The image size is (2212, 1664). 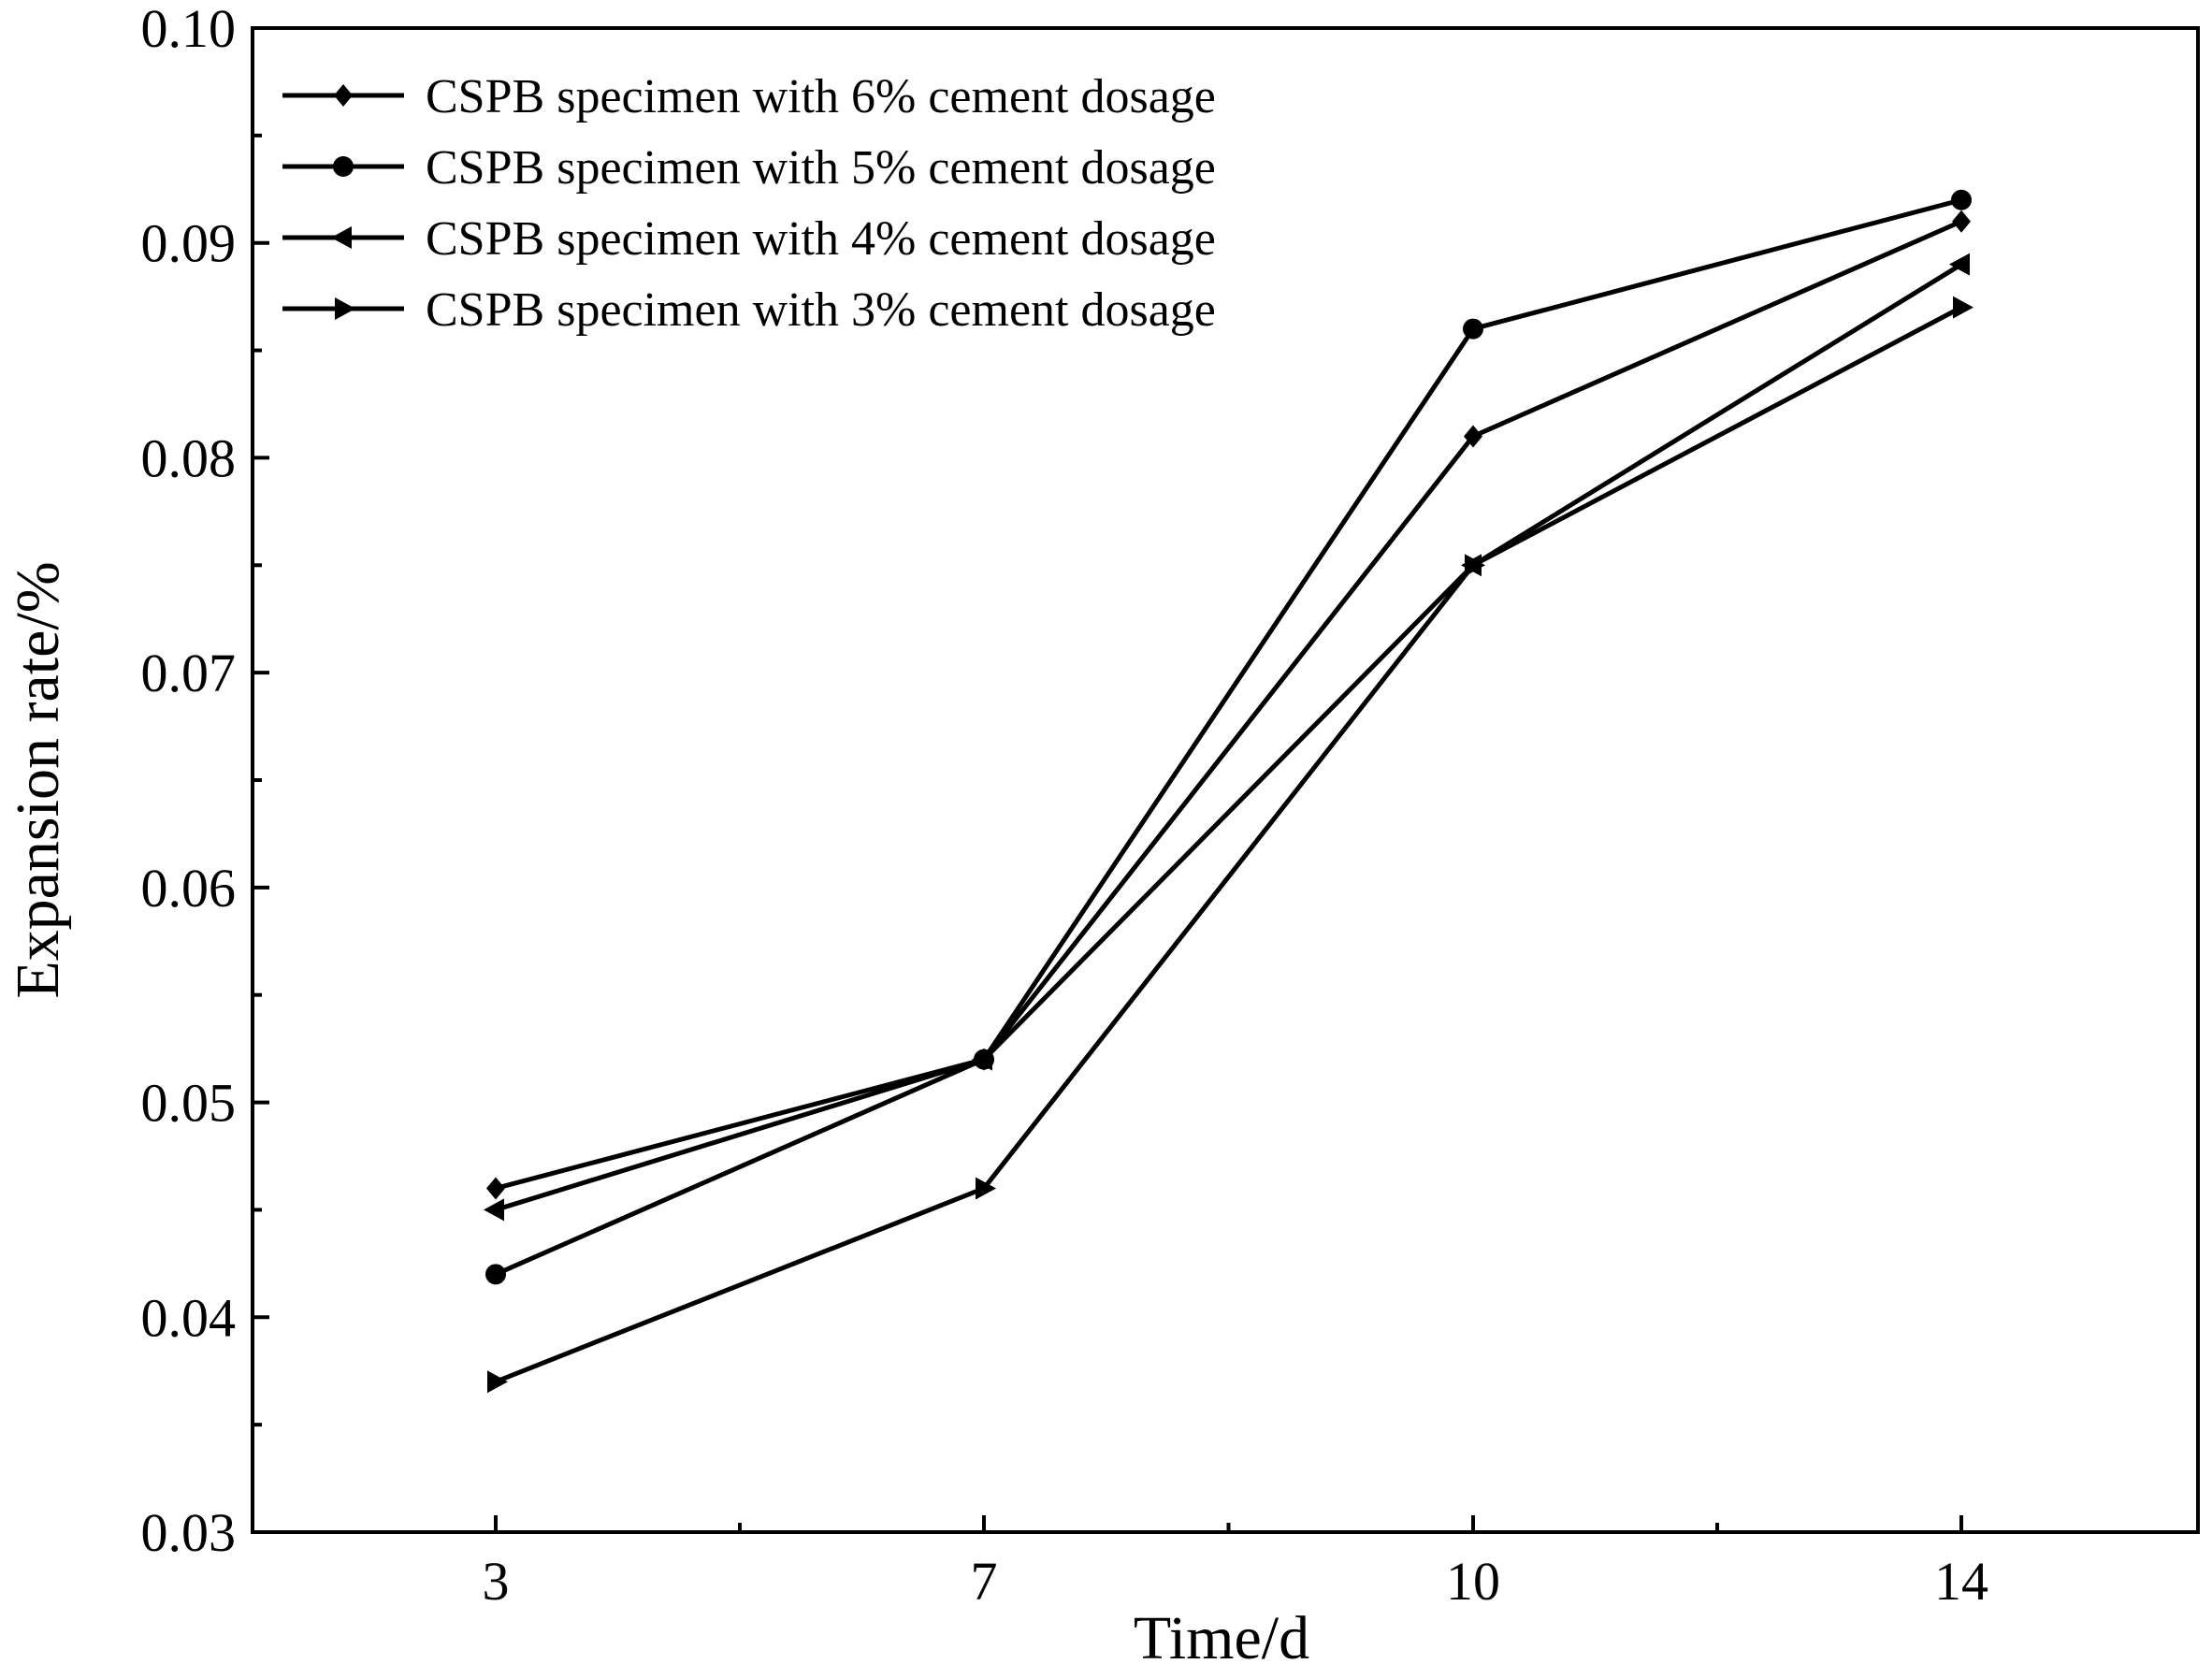 I want to click on x-tick-label: 14, so click(x=1961, y=1581).